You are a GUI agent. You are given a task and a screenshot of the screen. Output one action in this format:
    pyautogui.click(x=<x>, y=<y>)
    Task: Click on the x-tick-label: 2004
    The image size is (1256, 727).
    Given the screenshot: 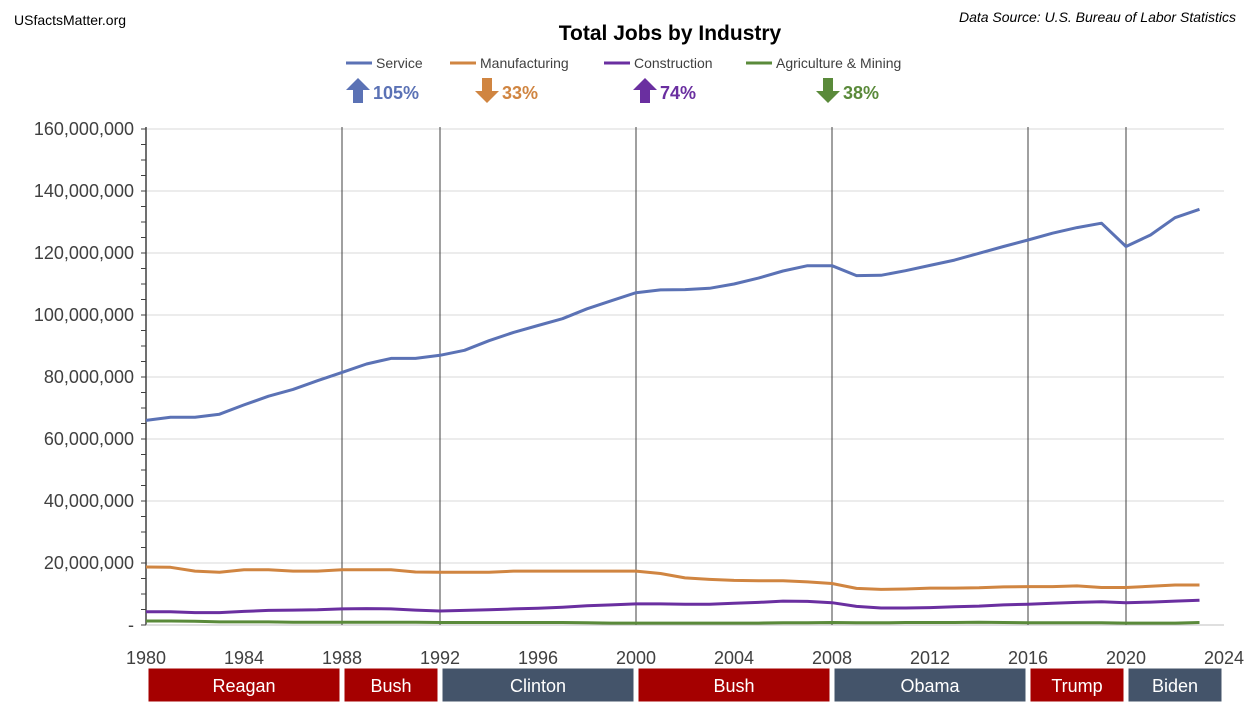 What is the action you would take?
    pyautogui.click(x=734, y=658)
    